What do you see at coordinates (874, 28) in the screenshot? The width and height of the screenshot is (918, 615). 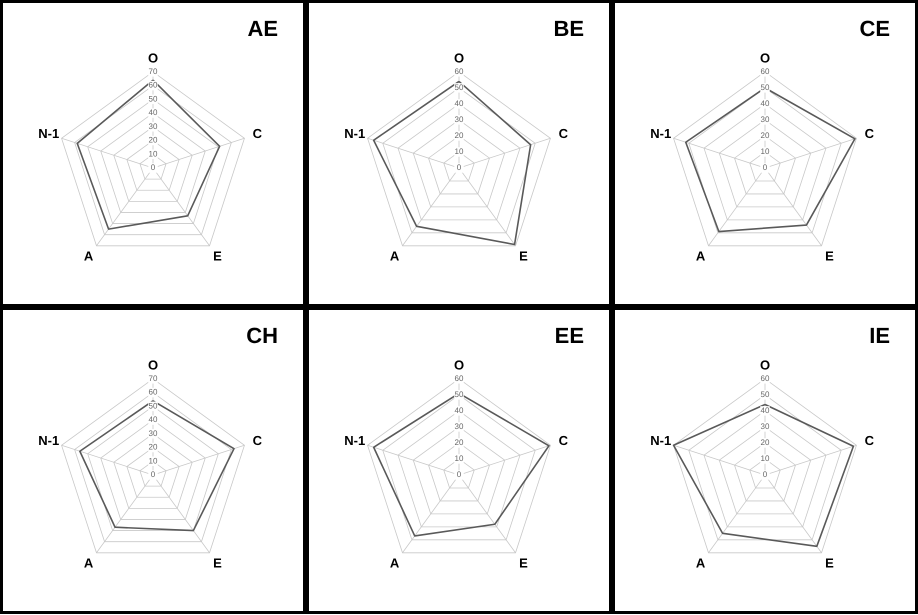 I see `chart-title: CE` at bounding box center [874, 28].